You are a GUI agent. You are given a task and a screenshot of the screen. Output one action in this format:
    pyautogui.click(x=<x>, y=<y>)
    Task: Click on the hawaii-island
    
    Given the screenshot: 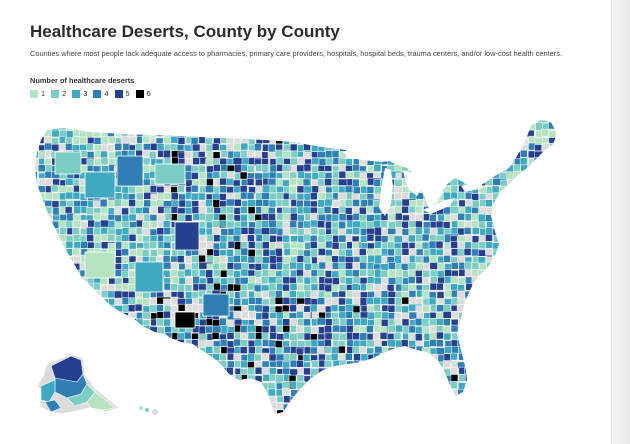 What is the action you would take?
    pyautogui.click(x=155, y=412)
    